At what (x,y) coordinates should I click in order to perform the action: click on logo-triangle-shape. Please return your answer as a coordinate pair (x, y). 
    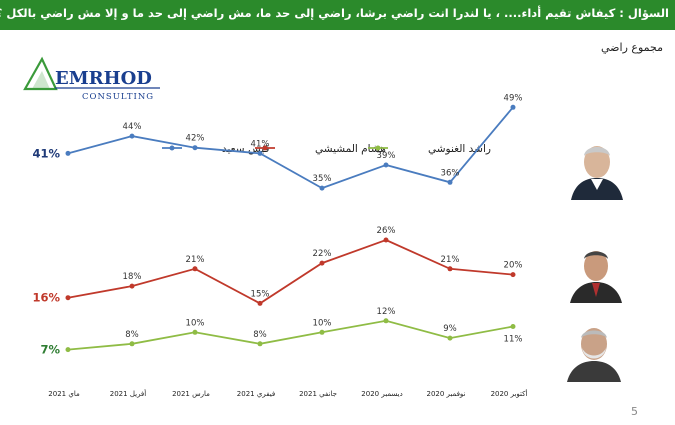
    Looking at the image, I should click on (40, 73).